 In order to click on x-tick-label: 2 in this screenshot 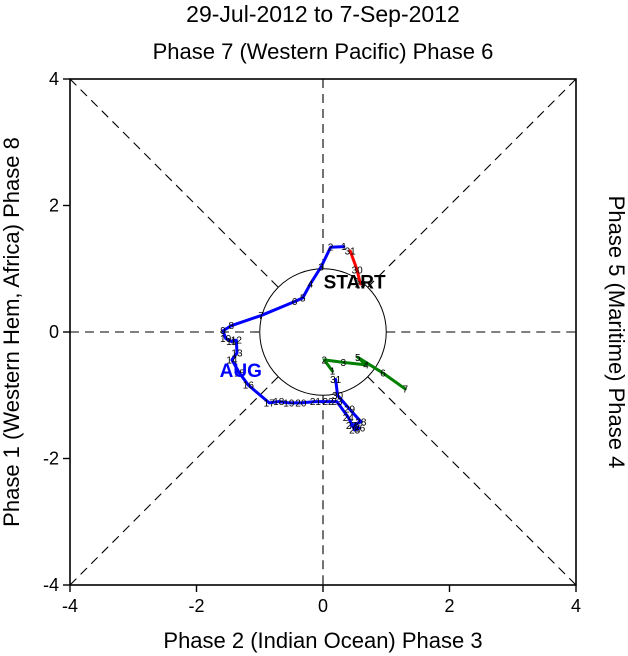, I will do `click(449, 606)`.